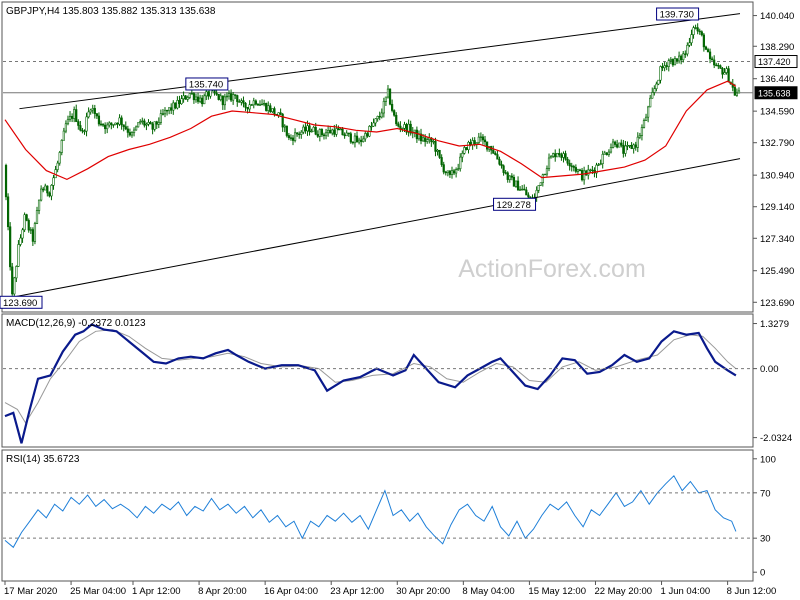  I want to click on price-annotation-label: 139.730, so click(677, 15).